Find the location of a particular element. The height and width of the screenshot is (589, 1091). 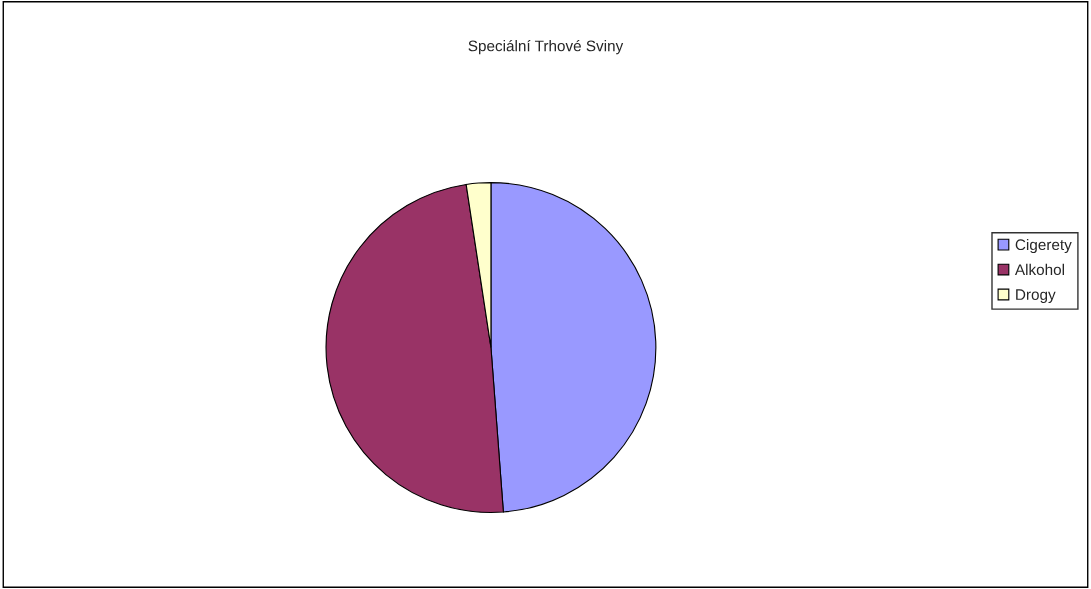

legend-label: Cigerety is located at coordinates (1043, 246).